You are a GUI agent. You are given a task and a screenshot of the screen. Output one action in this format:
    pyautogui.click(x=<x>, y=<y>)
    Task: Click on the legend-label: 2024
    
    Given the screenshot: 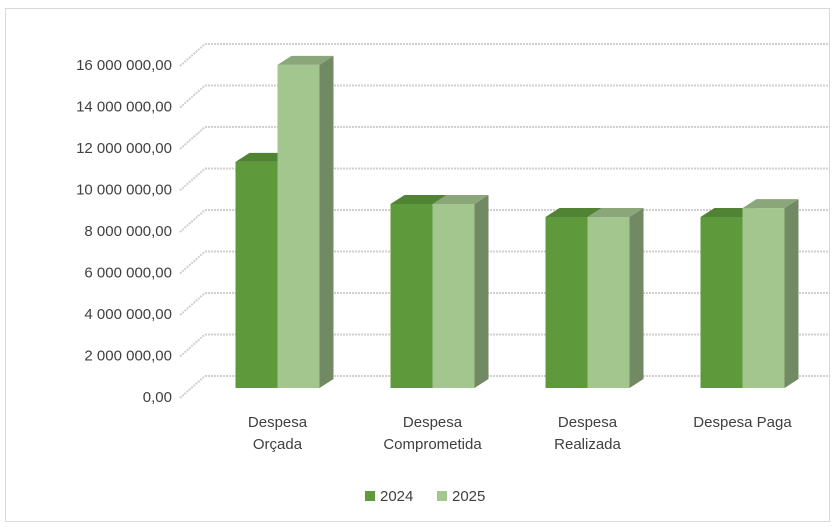 What is the action you would take?
    pyautogui.click(x=396, y=496)
    